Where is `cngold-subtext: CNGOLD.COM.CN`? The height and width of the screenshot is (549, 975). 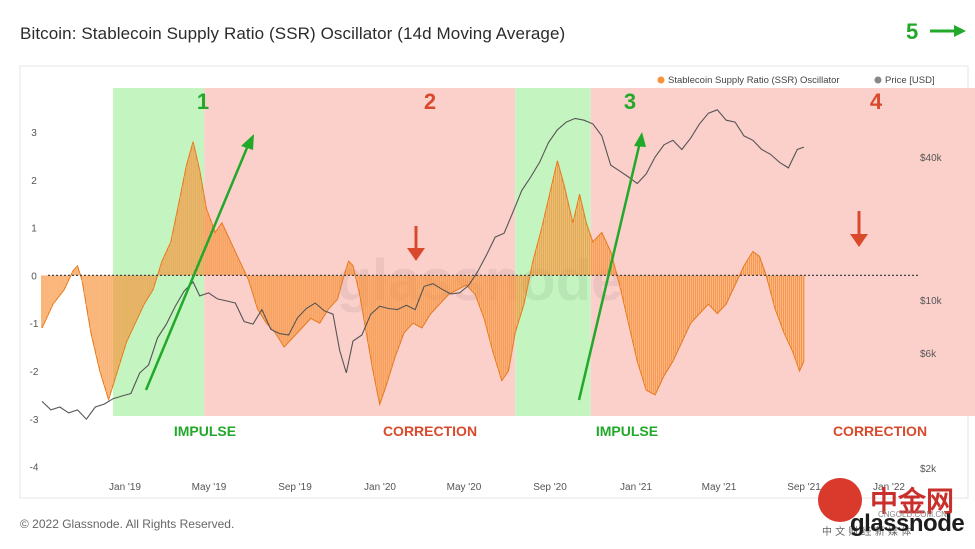 cngold-subtext: CNGOLD.COM.CN is located at coordinates (912, 514).